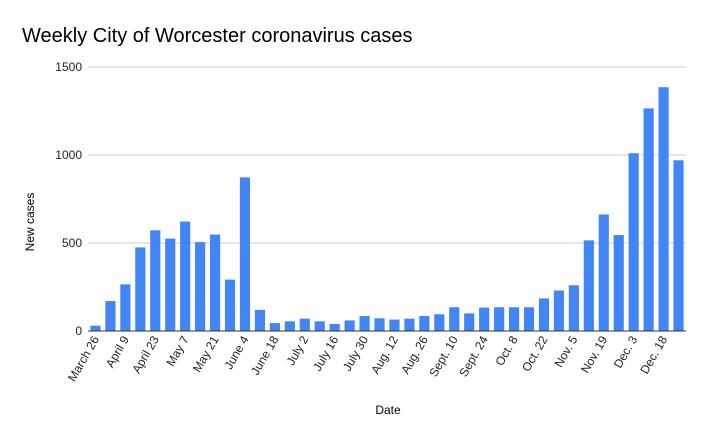 This screenshot has width=709, height=439. Describe the element at coordinates (236, 352) in the screenshot. I see `x-tick-label: June 4` at that location.